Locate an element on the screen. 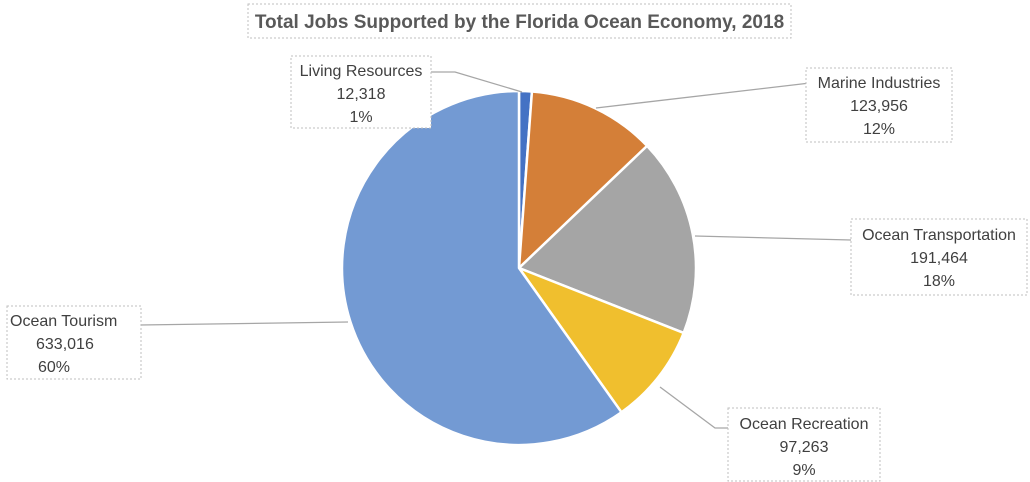 This screenshot has width=1030, height=482. slice-label-value: 123,956 is located at coordinates (879, 106).